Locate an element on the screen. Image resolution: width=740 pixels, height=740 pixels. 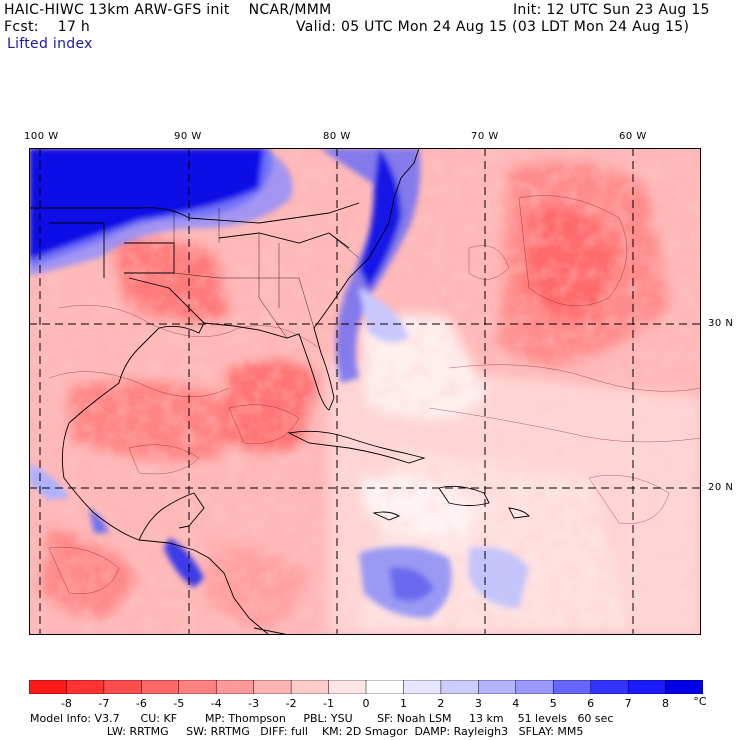
lon-label-80w: 80 W is located at coordinates (337, 136).